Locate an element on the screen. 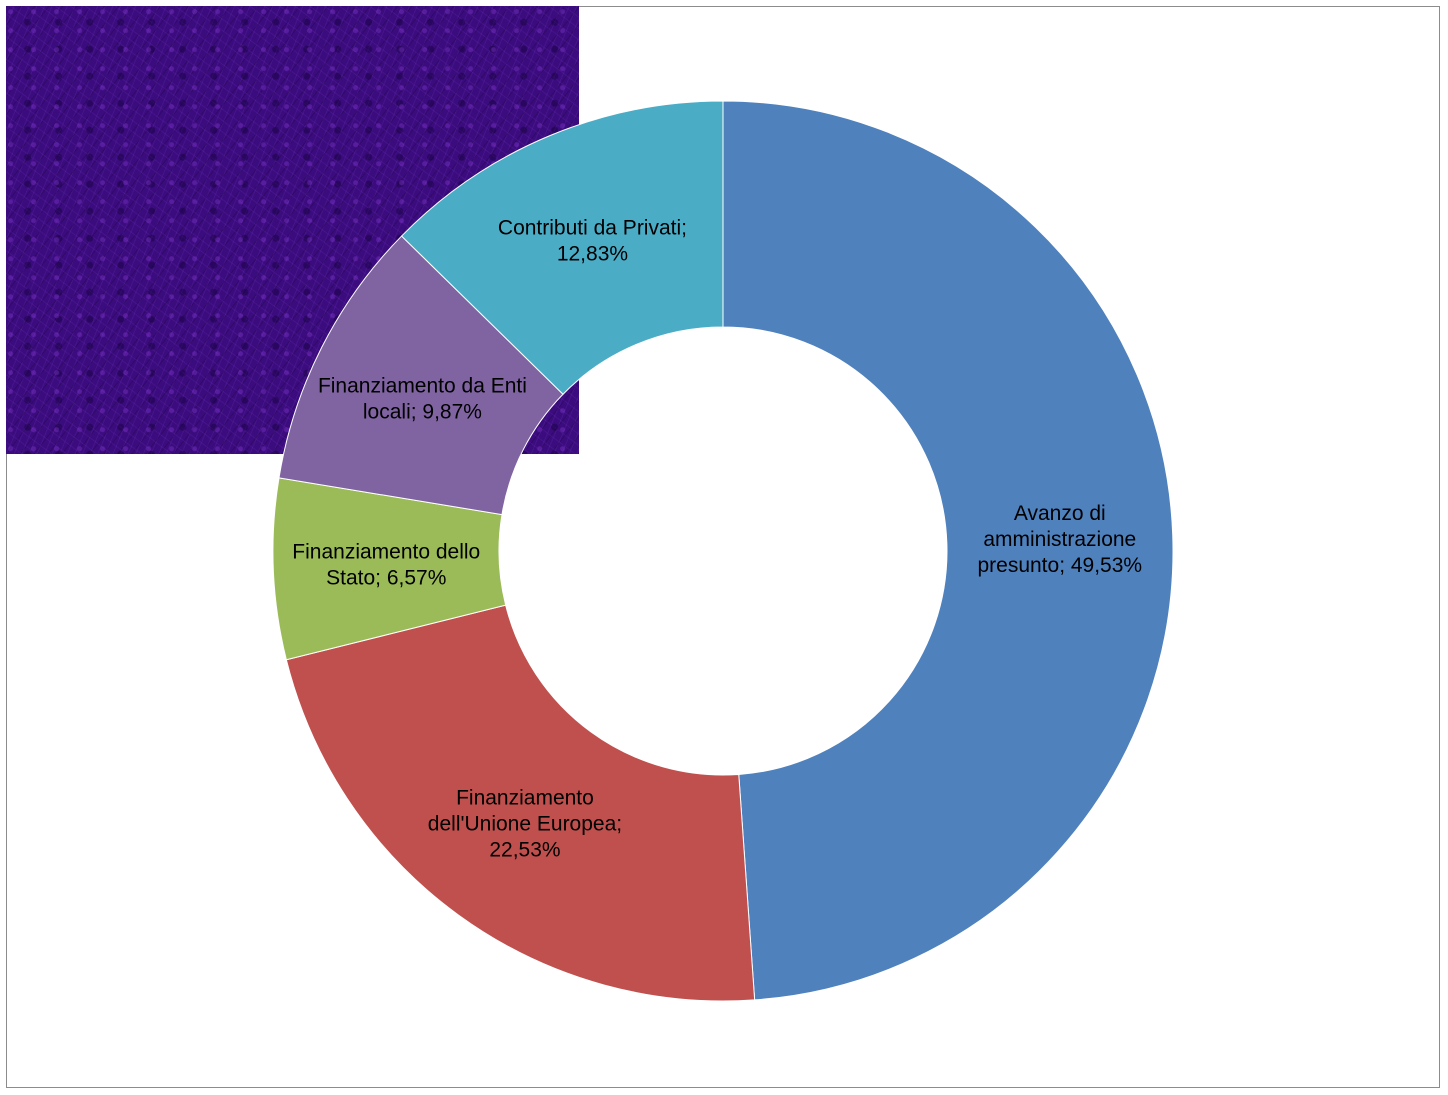 Image resolution: width=1448 pixels, height=1095 pixels. slice-label-4: Contributi da Privati; 12,83% is located at coordinates (592, 240).